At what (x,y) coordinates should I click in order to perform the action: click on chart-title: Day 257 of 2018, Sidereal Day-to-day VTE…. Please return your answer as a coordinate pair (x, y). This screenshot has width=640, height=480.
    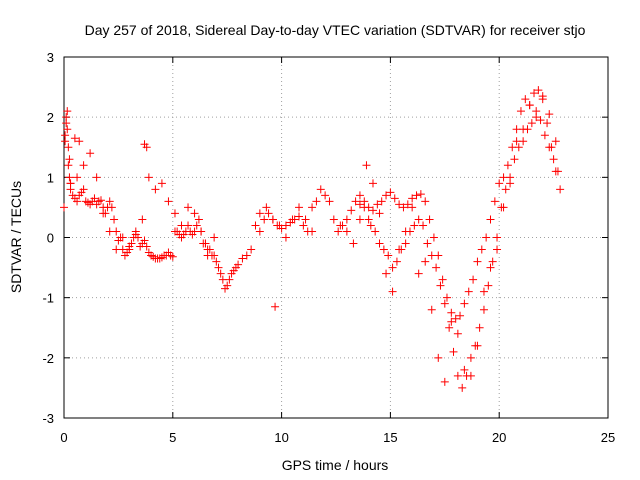
    Looking at the image, I should click on (335, 30).